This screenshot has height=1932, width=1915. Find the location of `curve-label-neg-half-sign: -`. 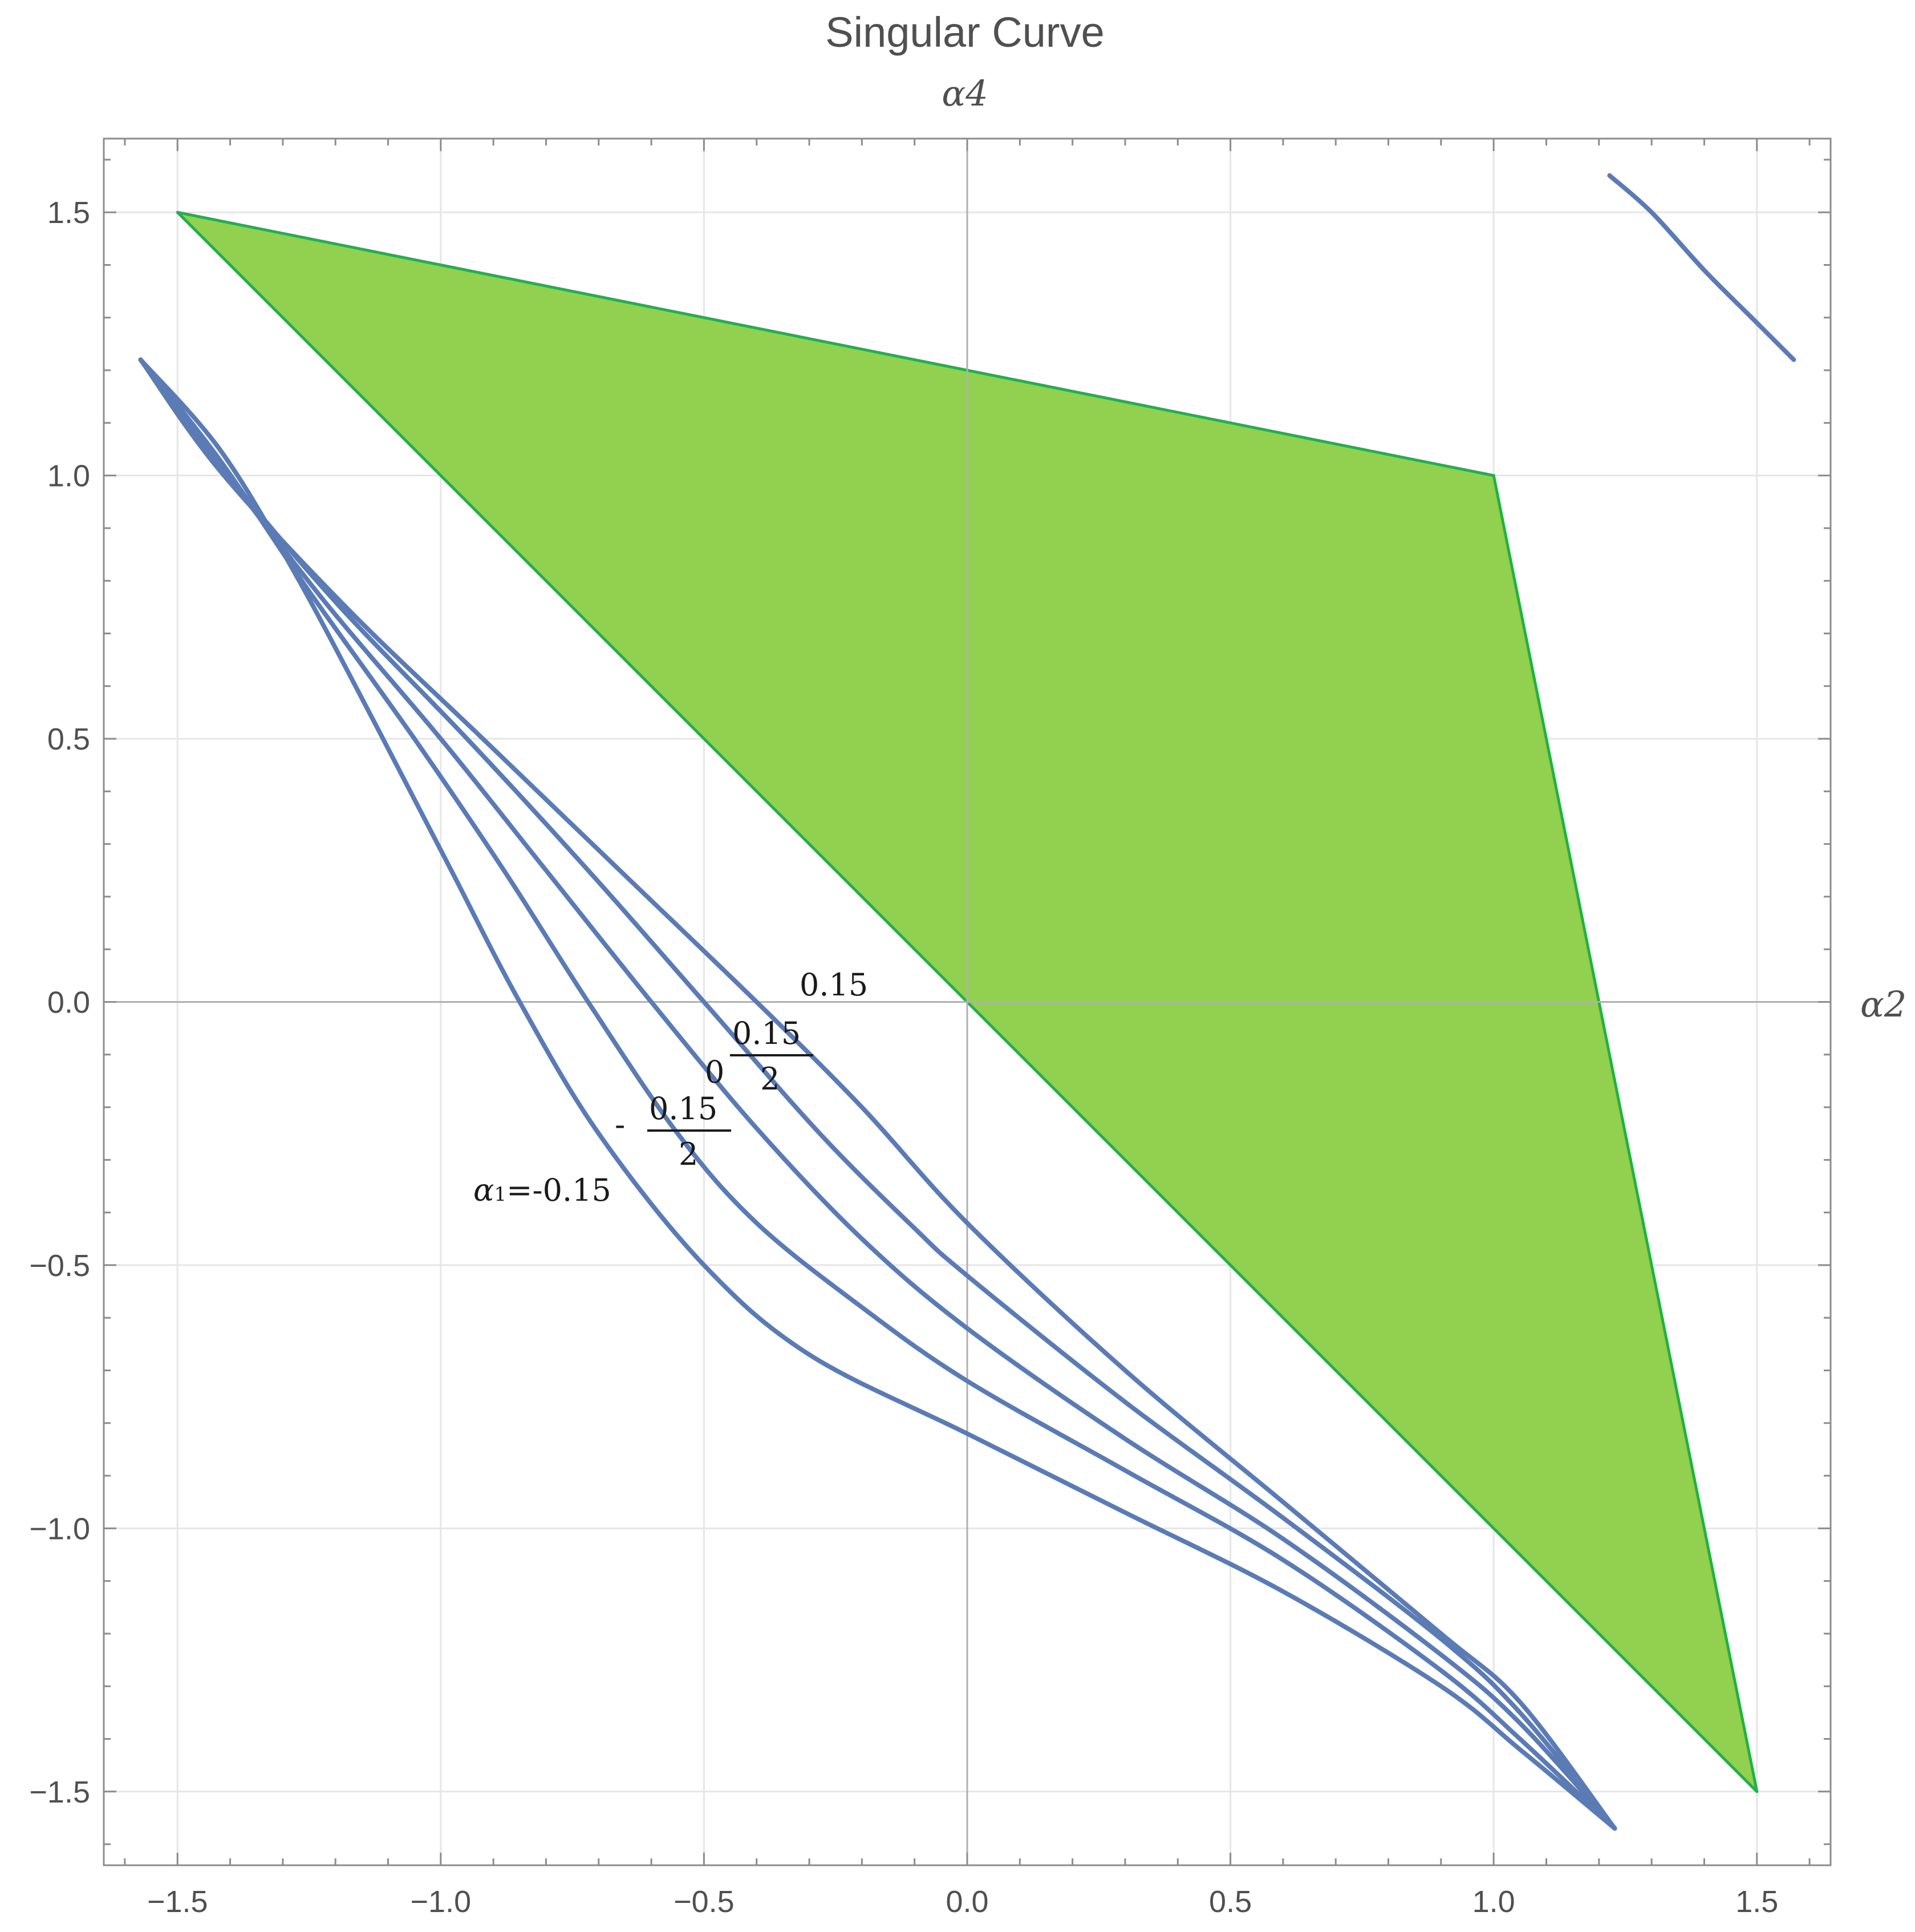

curve-label-neg-half-sign: - is located at coordinates (620, 1125).